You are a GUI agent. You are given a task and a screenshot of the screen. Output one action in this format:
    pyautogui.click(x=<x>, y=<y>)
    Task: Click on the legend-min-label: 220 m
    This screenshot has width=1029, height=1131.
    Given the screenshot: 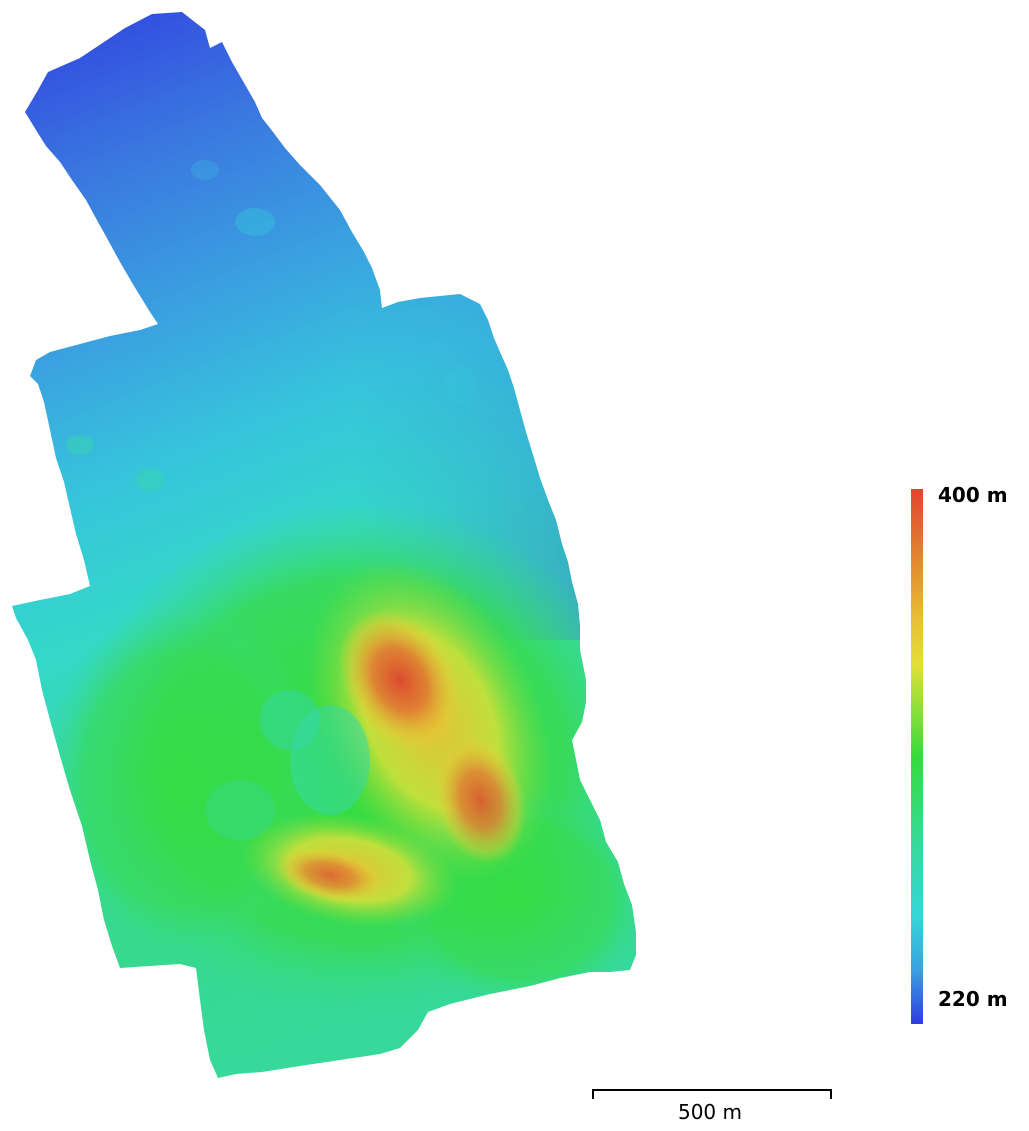 What is the action you would take?
    pyautogui.click(x=973, y=999)
    